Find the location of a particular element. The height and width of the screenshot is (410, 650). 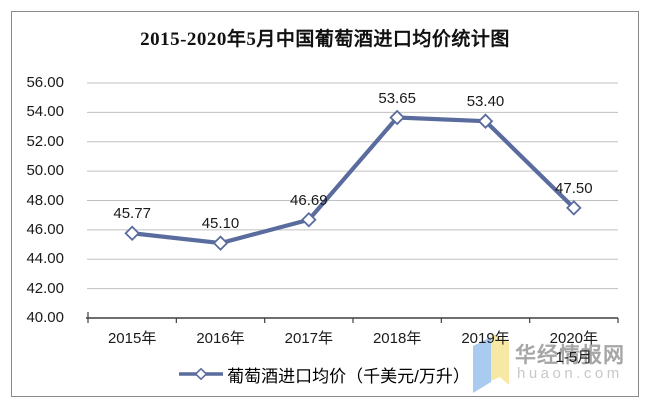

y-axis-label: 42.00 is located at coordinates (45, 288).